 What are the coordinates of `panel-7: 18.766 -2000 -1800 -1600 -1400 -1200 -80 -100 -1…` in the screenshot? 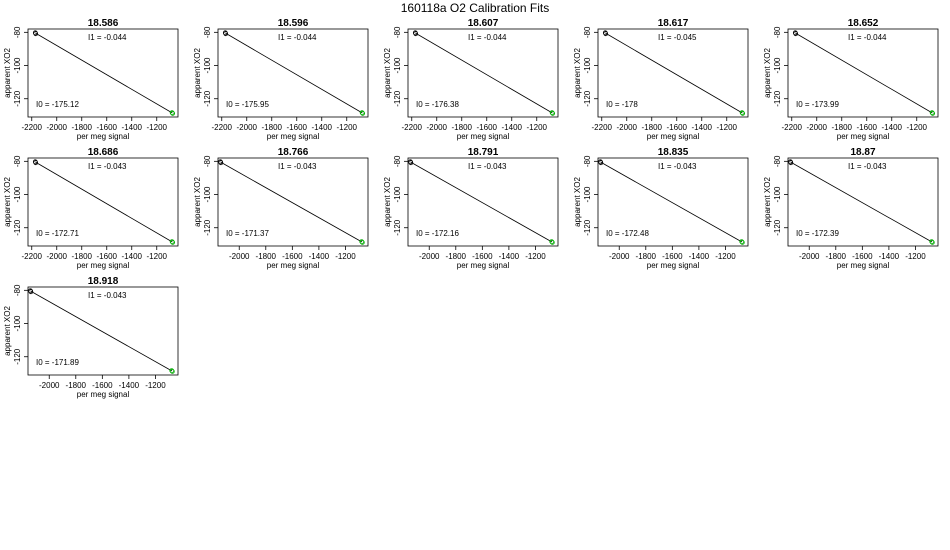 It's located at (281, 208).